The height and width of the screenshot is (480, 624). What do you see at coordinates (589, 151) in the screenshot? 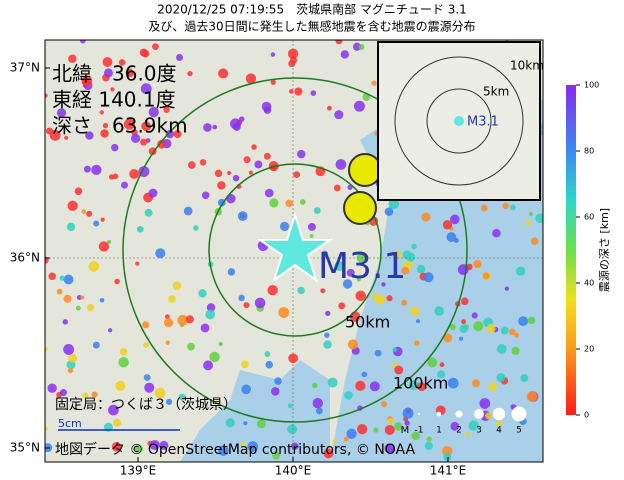
I see `colorbar-tick-label: 80` at bounding box center [589, 151].